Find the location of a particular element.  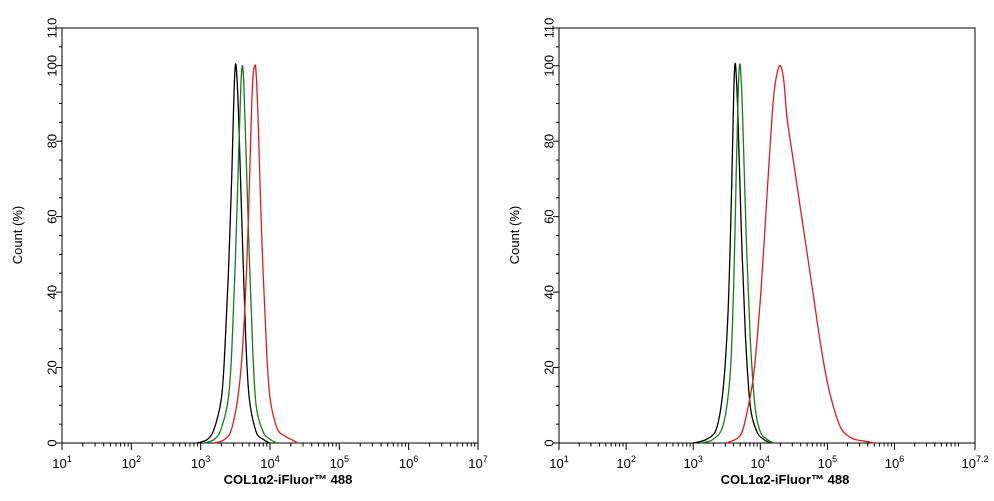

x-tick-label: 10⁷ is located at coordinates (477, 462).